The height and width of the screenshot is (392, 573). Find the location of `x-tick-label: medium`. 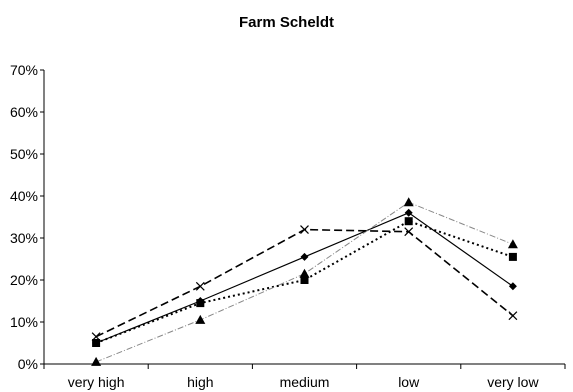

x-tick-label: medium is located at coordinates (305, 382).